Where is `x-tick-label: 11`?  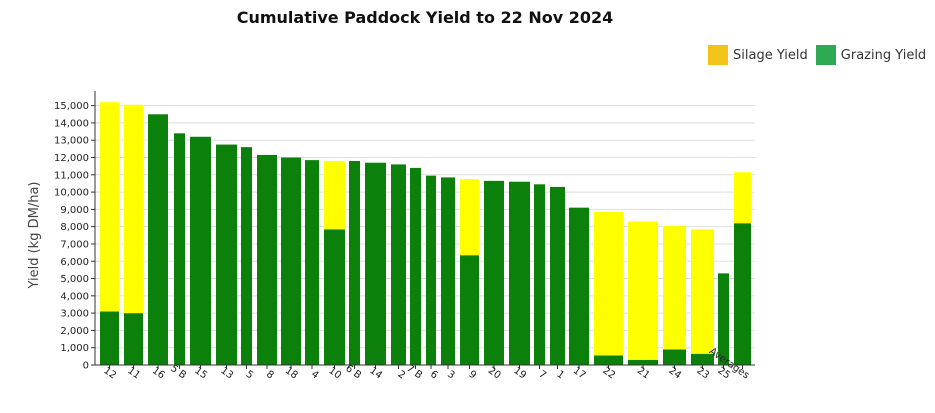 x-tick-label: 11 is located at coordinates (133, 373).